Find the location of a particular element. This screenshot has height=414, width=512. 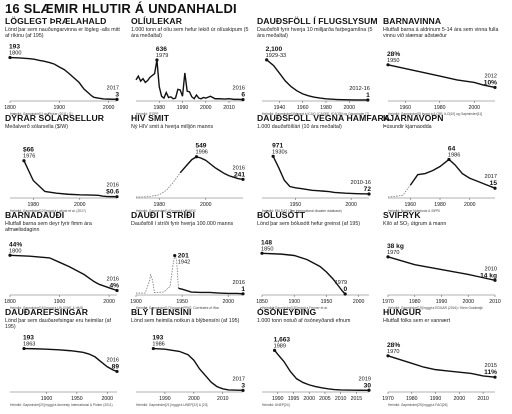

point-year-label: 2012 is located at coordinates (491, 76).